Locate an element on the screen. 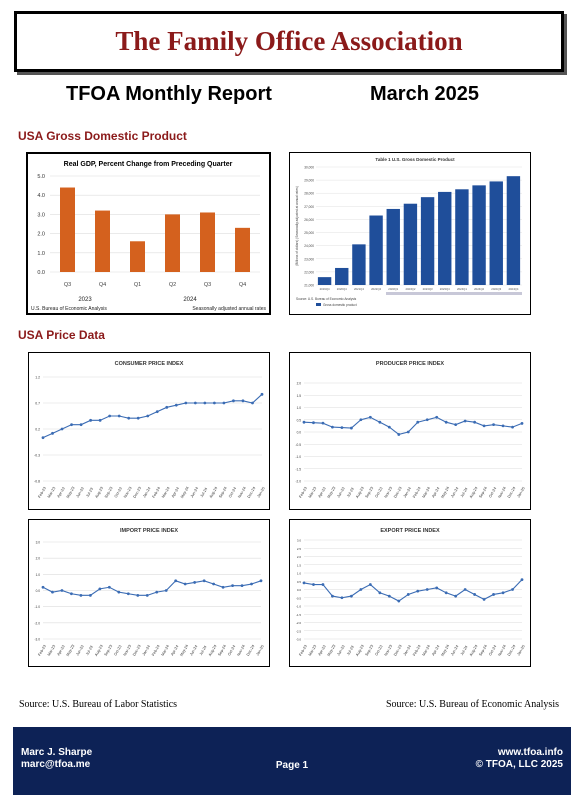 Image resolution: width=585 pixels, height=801 pixels. source-right: Source: U.S. Bureau of Economic Analysis is located at coordinates (472, 704).